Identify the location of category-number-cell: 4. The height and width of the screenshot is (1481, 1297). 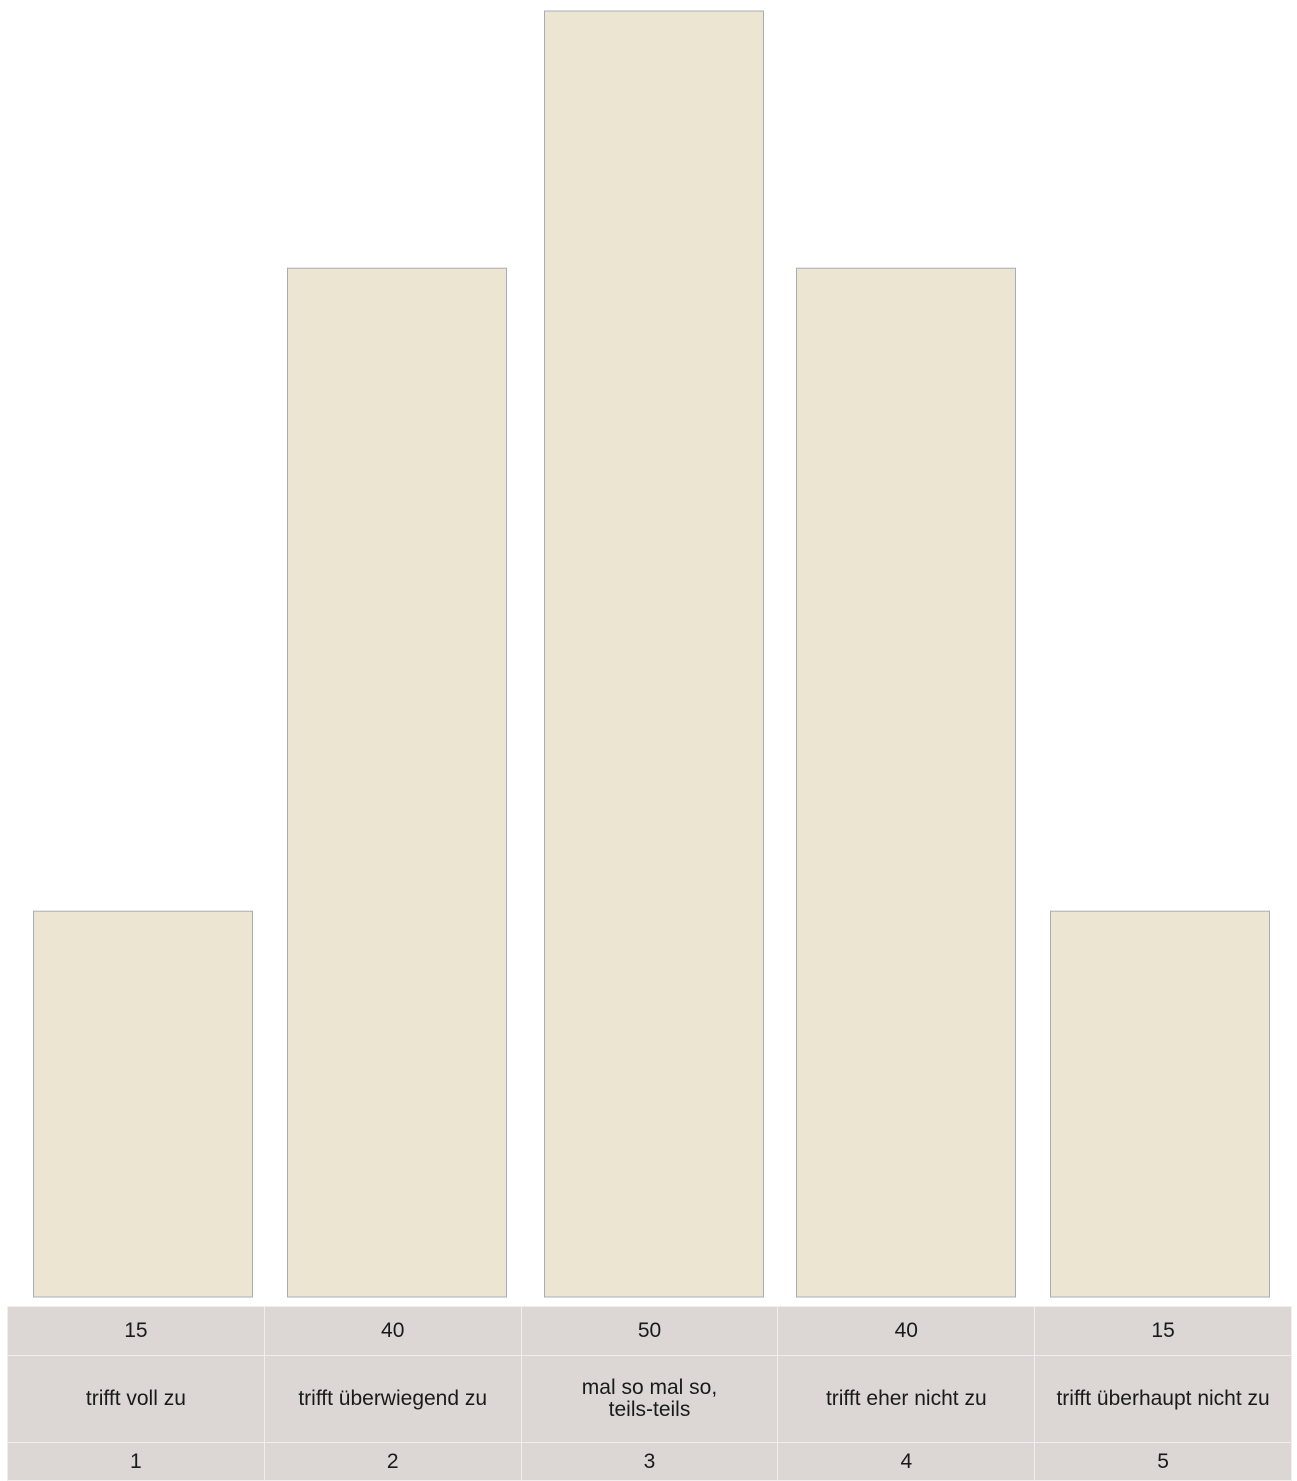
(906, 1461).